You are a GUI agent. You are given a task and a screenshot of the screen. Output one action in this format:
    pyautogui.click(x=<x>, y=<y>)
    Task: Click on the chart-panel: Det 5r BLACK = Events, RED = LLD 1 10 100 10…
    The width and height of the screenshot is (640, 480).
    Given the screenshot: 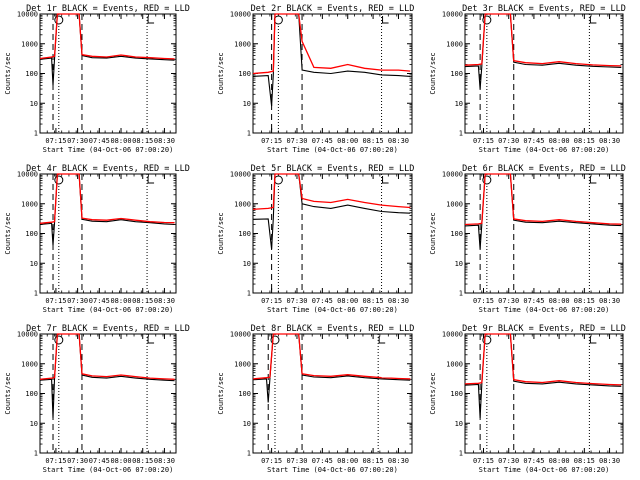 What is the action you would take?
    pyautogui.click(x=315, y=239)
    